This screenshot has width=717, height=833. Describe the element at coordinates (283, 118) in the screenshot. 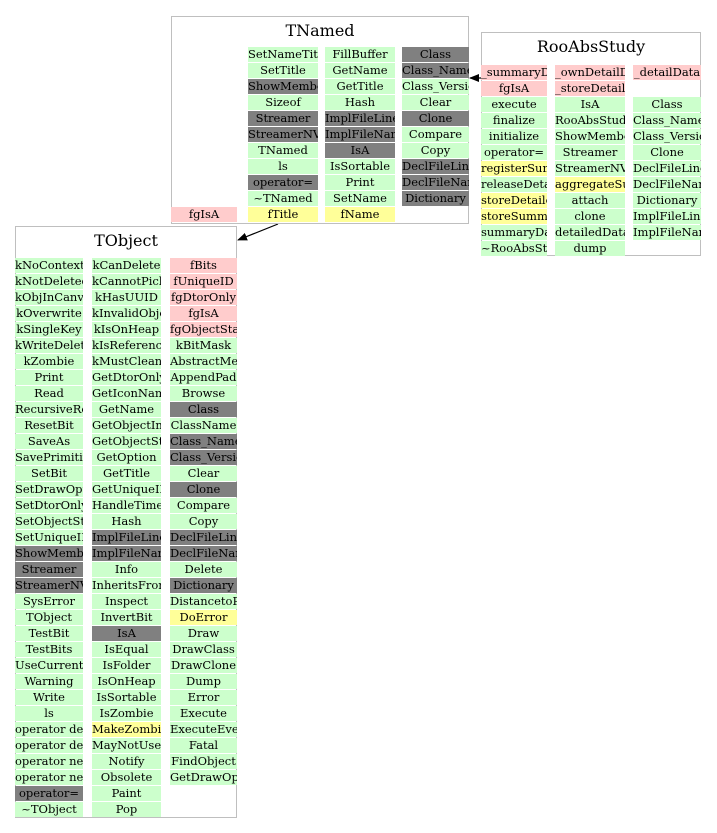

I see `tnamed-member-0-4: Streamer` at that location.